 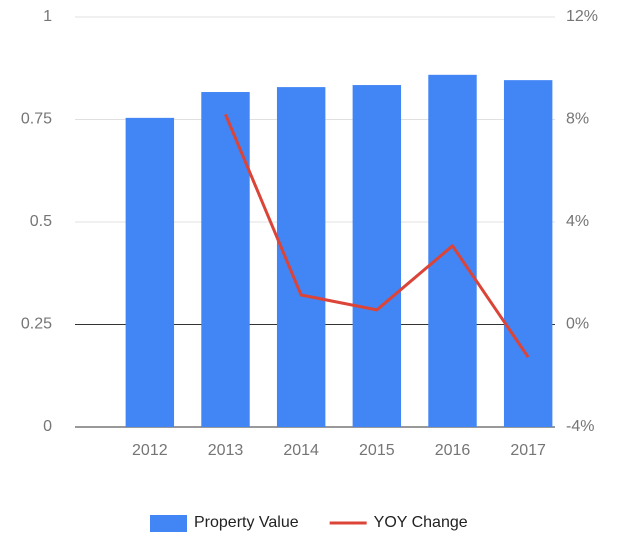 I want to click on x-tick-label: 2013, so click(x=226, y=450).